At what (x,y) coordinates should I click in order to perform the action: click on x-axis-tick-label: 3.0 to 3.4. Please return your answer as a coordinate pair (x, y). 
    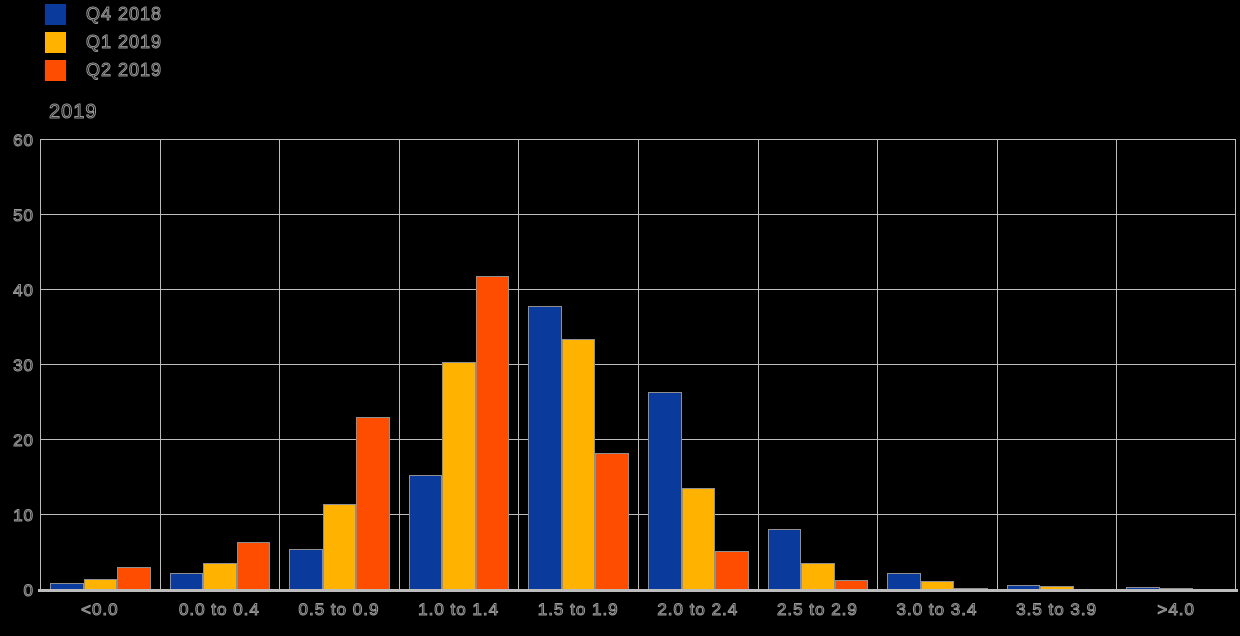
    Looking at the image, I should click on (937, 610).